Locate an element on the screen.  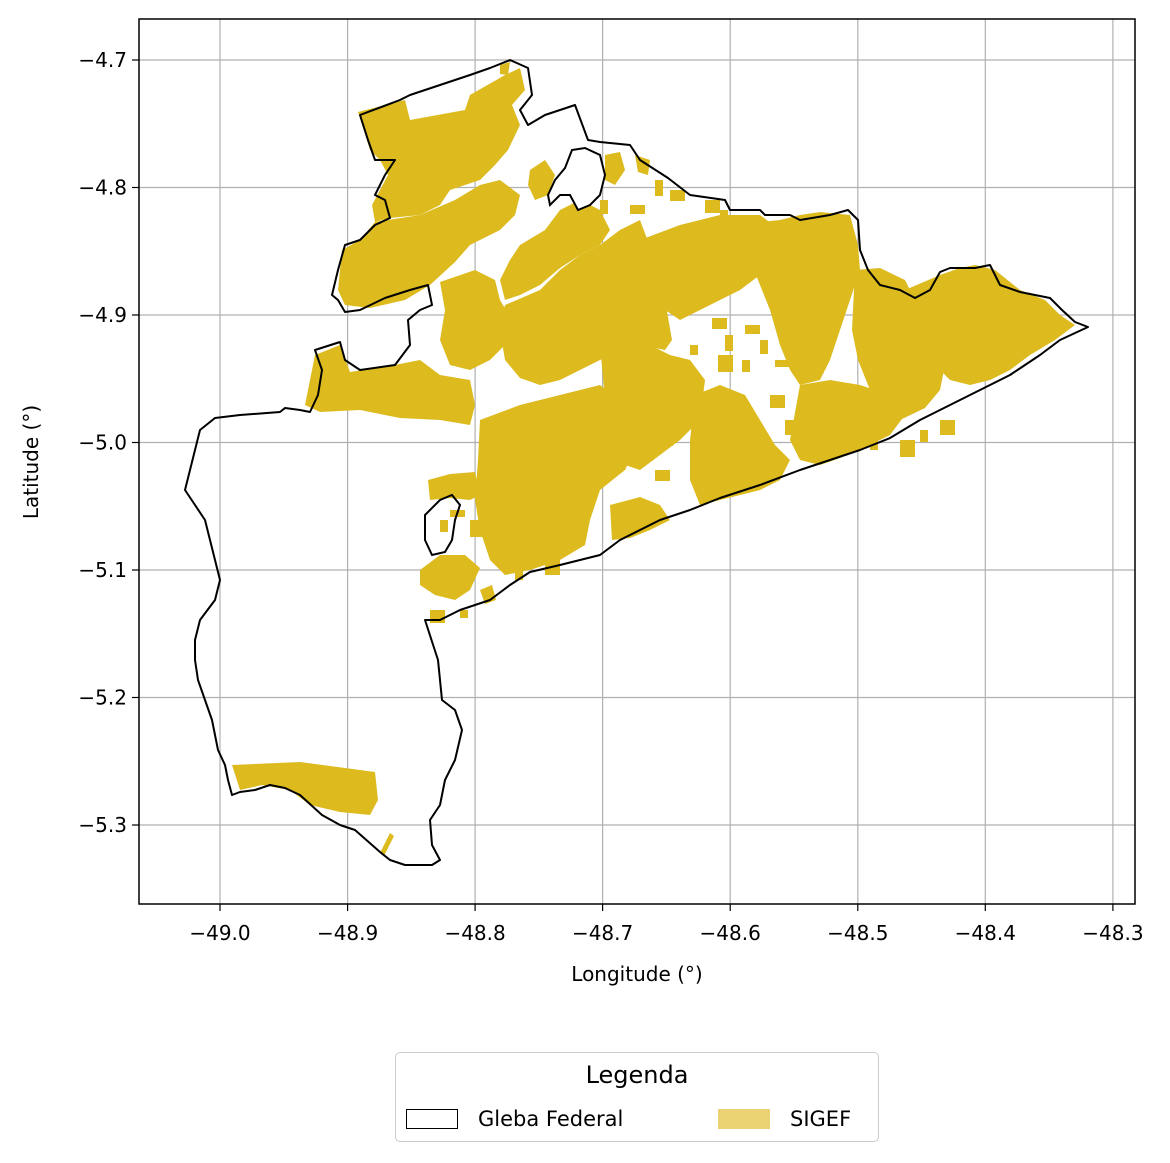
legend-item-gleba: Gleba Federal is located at coordinates (514, 1119).